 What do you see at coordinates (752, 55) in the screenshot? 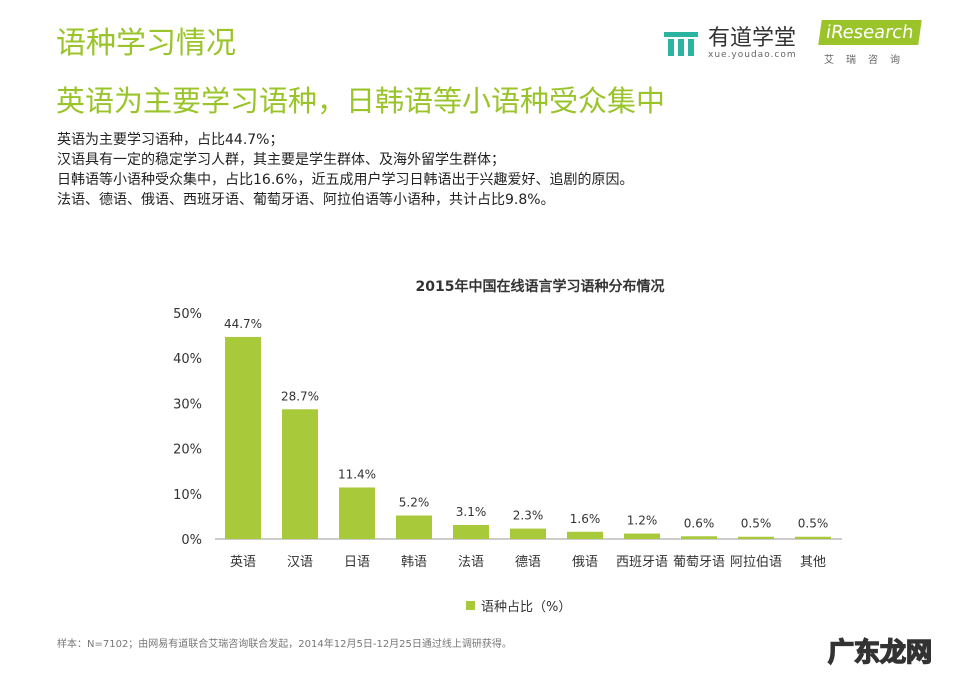
I see `youdao-url: xue.youdao.com` at bounding box center [752, 55].